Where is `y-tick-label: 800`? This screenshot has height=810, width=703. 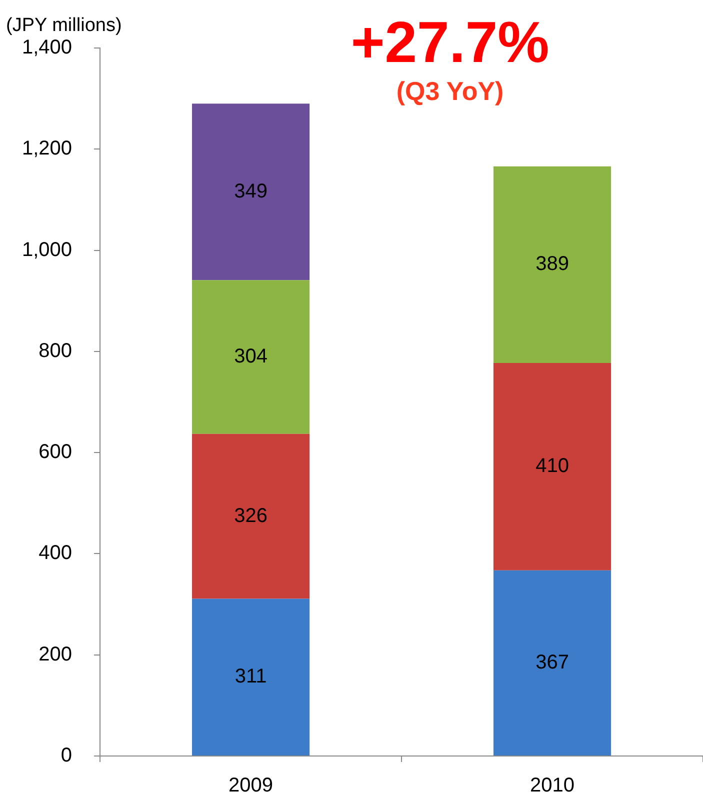
y-tick-label: 800 is located at coordinates (55, 351).